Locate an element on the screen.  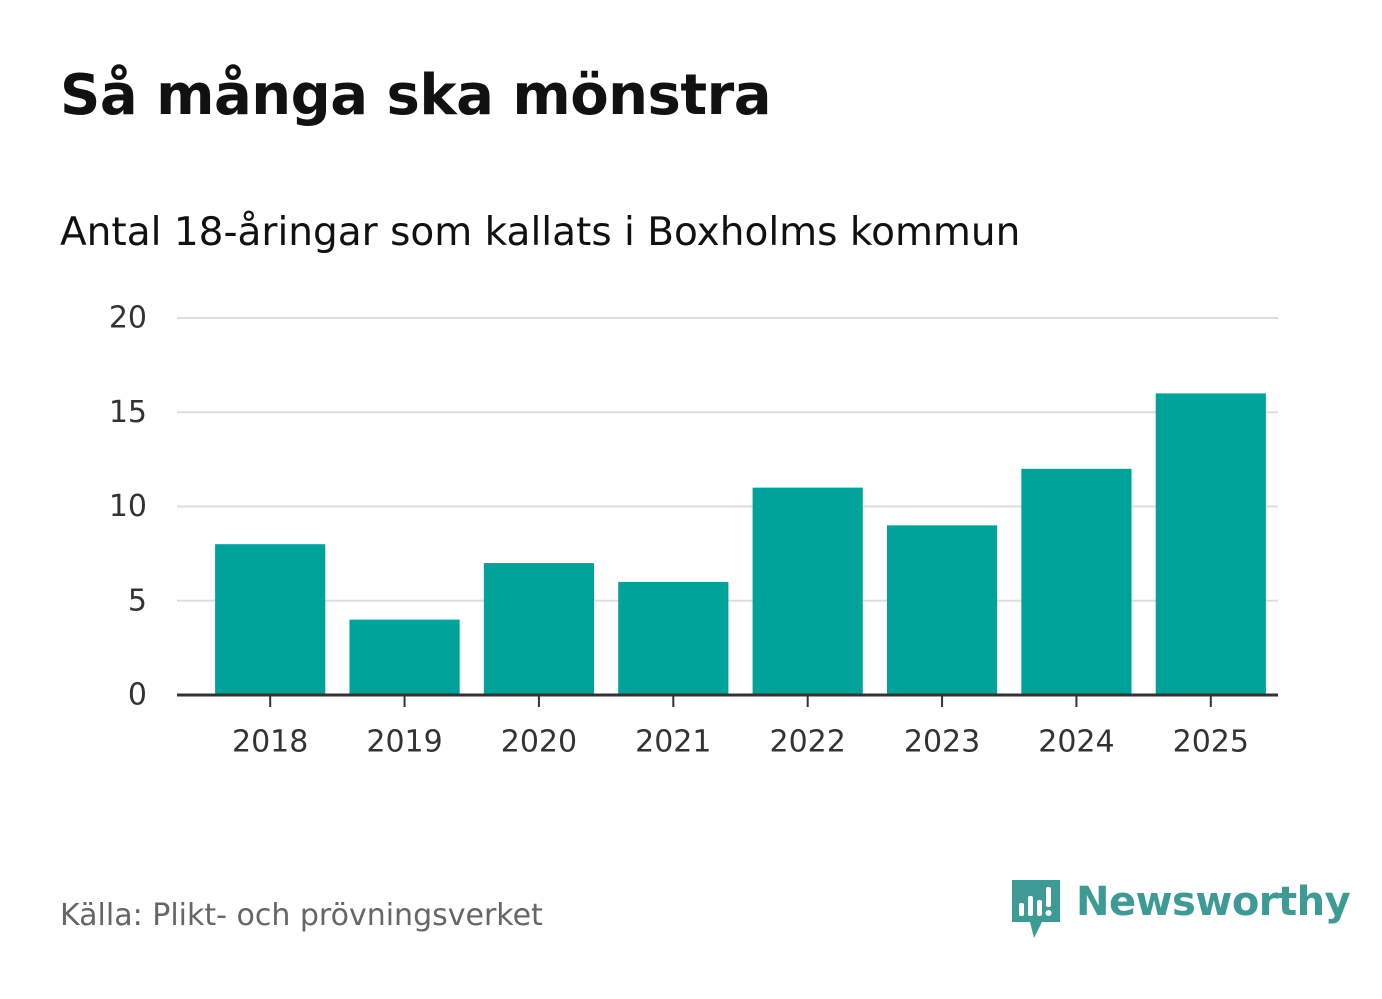
y-tick-label: 5 is located at coordinates (137, 600).